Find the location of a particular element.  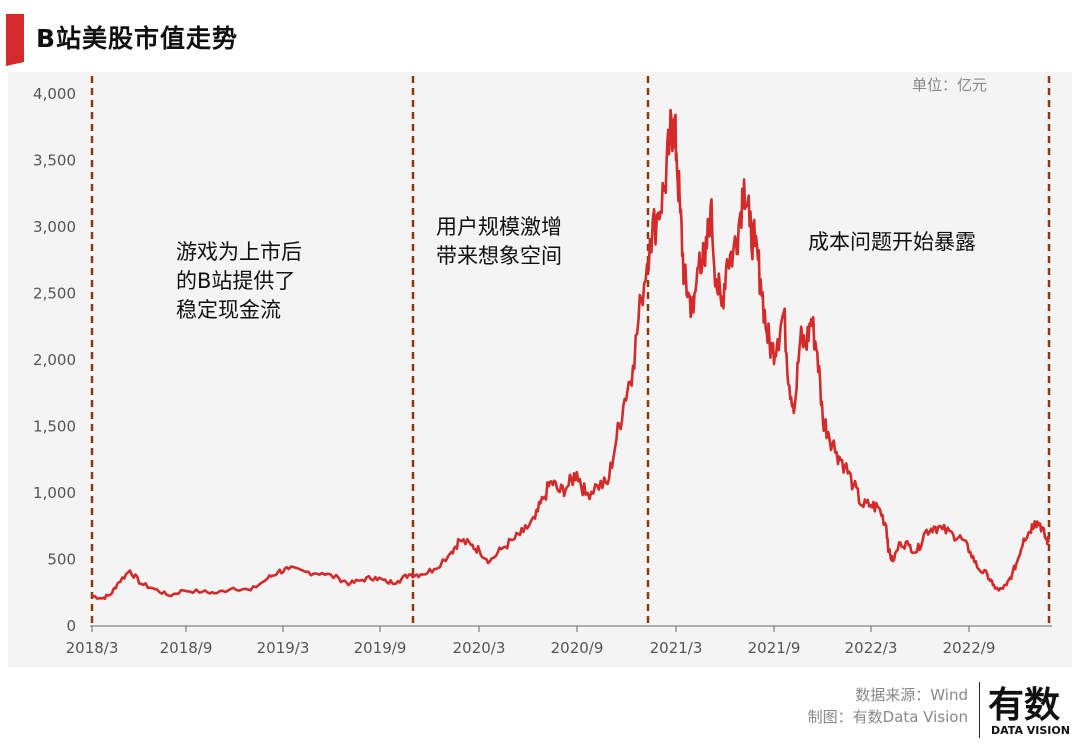

brand-logo-subtitle: DATA VISION is located at coordinates (1030, 730).